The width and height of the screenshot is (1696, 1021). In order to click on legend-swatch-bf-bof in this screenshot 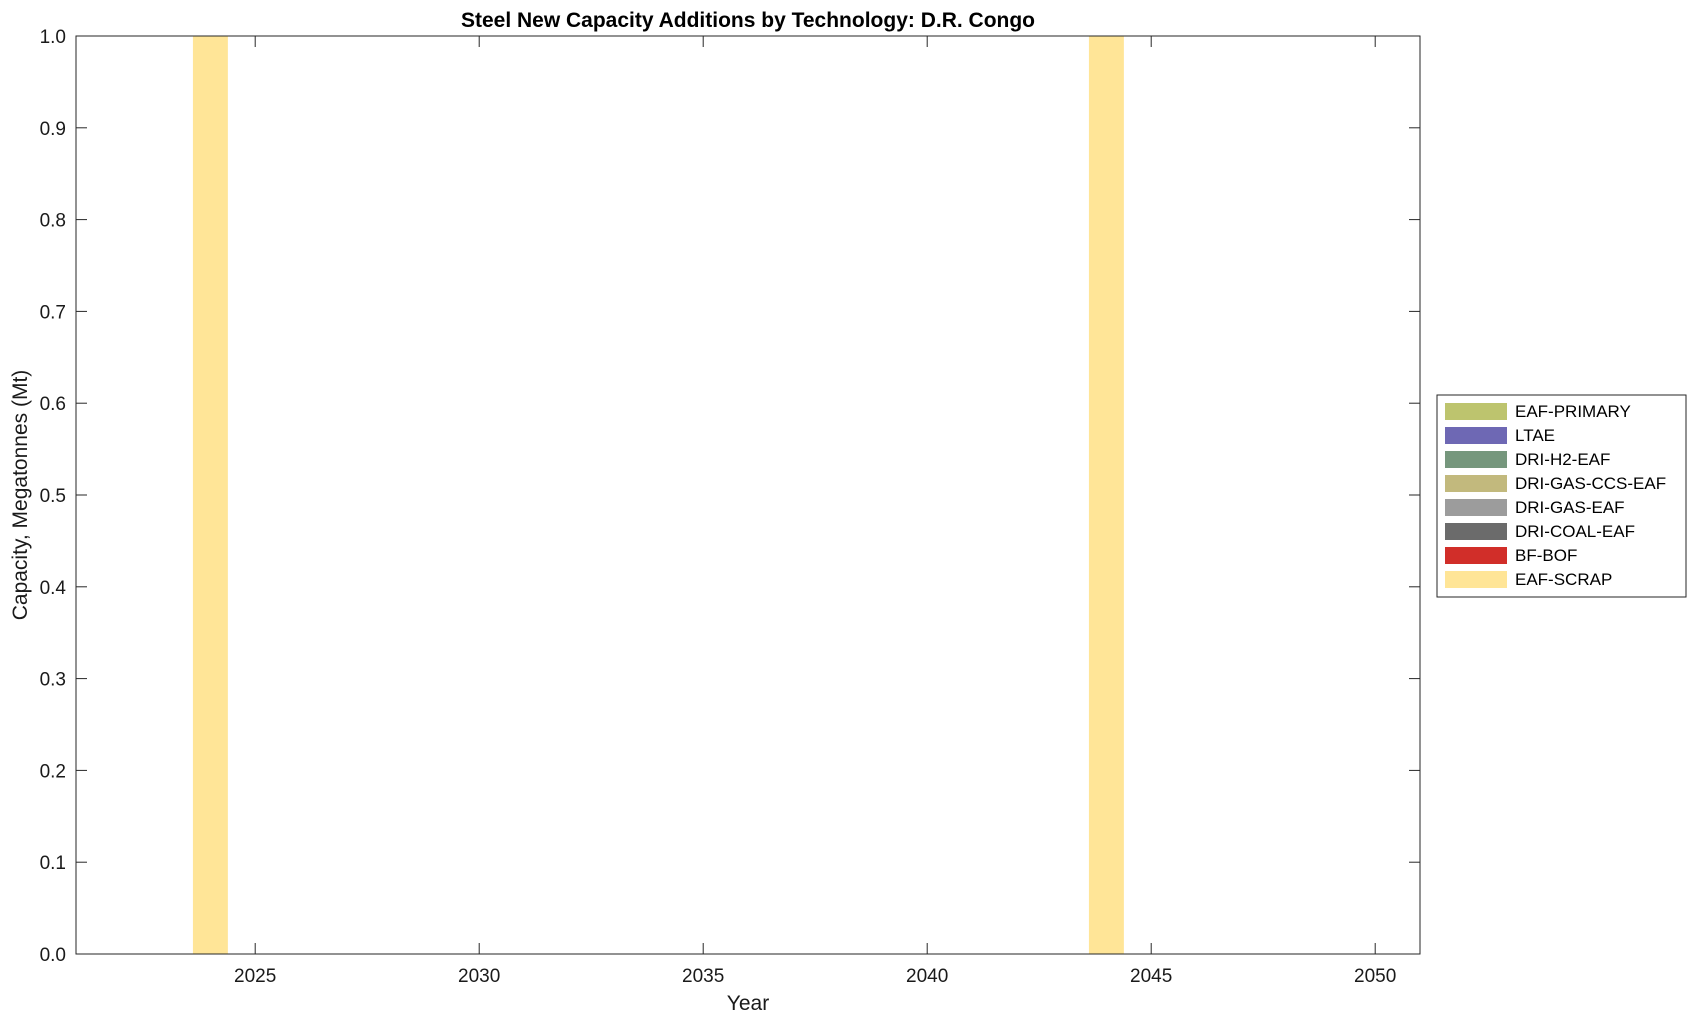, I will do `click(1476, 555)`.